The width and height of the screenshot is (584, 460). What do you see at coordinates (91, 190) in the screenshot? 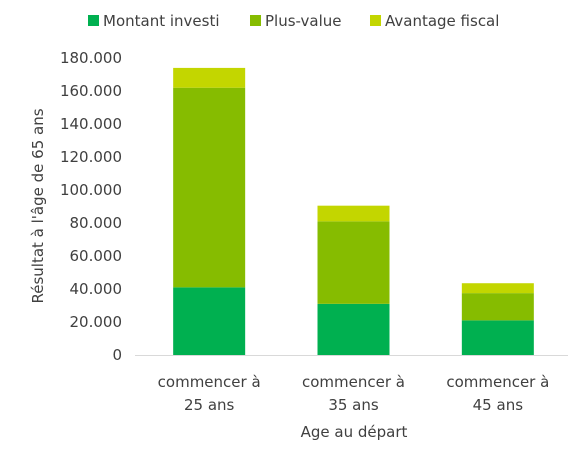
I see `y-tick-label: 100.000` at bounding box center [91, 190].